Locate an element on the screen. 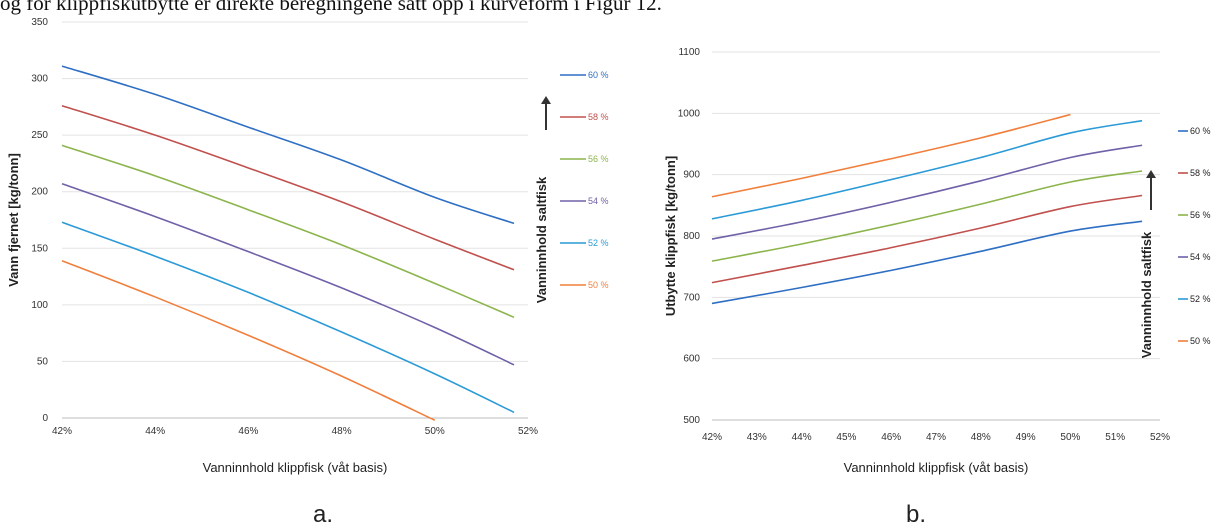  y-tick-label: 500 is located at coordinates (691, 420).